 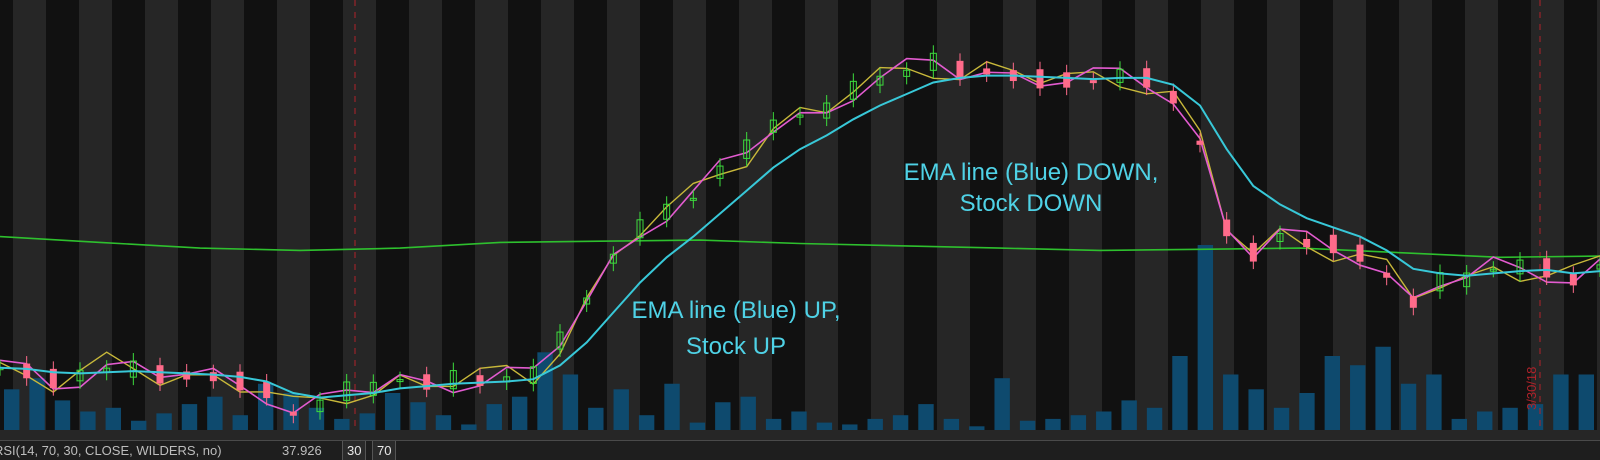 What do you see at coordinates (302, 450) in the screenshot?
I see `rsi-value: 37.926` at bounding box center [302, 450].